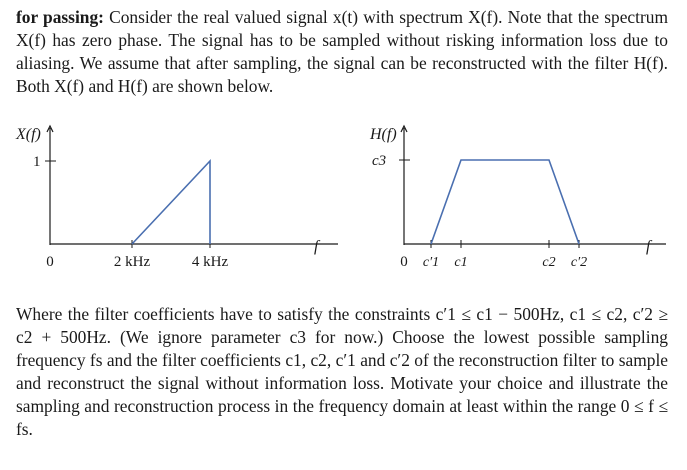 This screenshot has width=687, height=470. I want to click on x-spectrum-y-label: X(f), so click(28, 134).